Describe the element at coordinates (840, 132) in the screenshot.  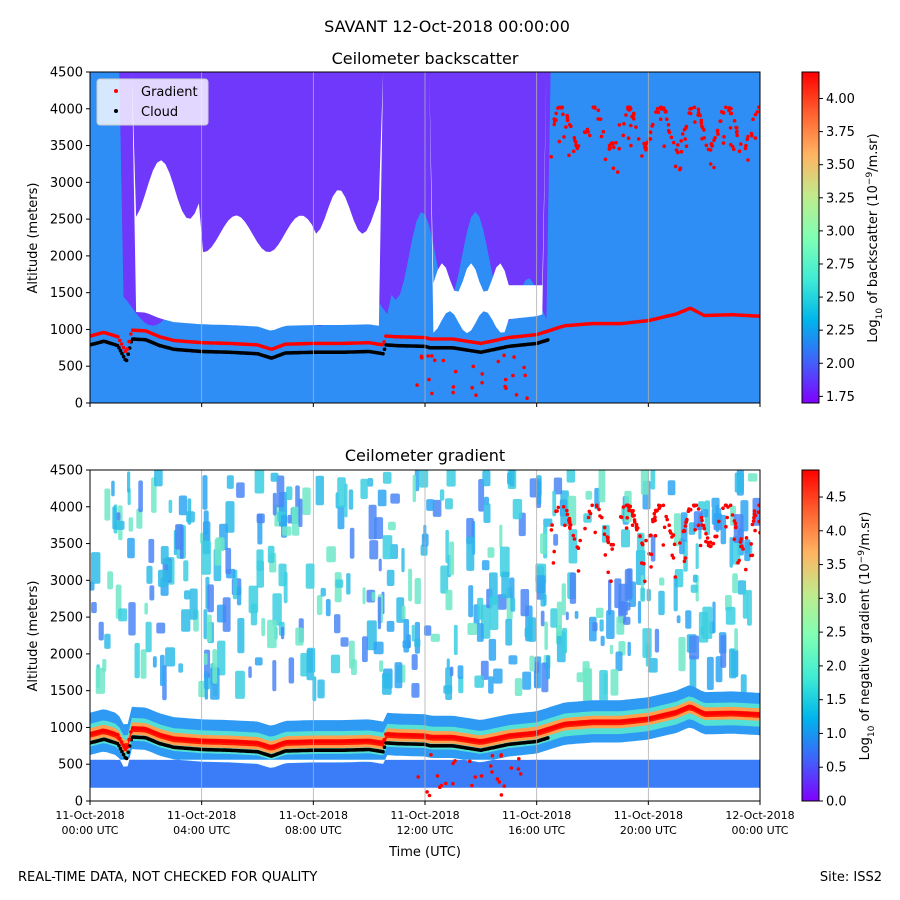
I see `colorbar-tick-label: 3.75` at that location.